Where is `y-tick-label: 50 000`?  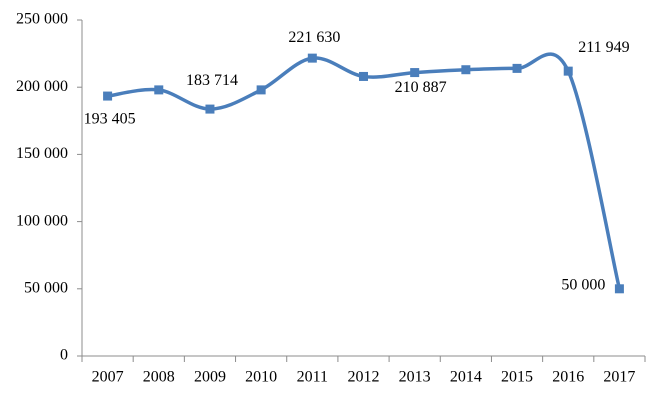 y-tick-label: 50 000 is located at coordinates (46, 287).